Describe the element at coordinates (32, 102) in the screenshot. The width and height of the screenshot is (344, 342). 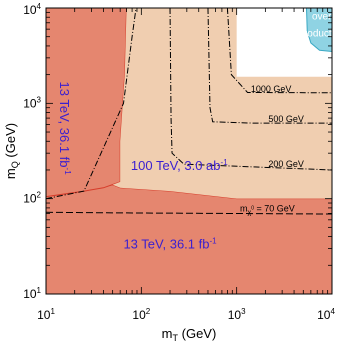
I see `y-tick-label-1000: 10³` at that location.